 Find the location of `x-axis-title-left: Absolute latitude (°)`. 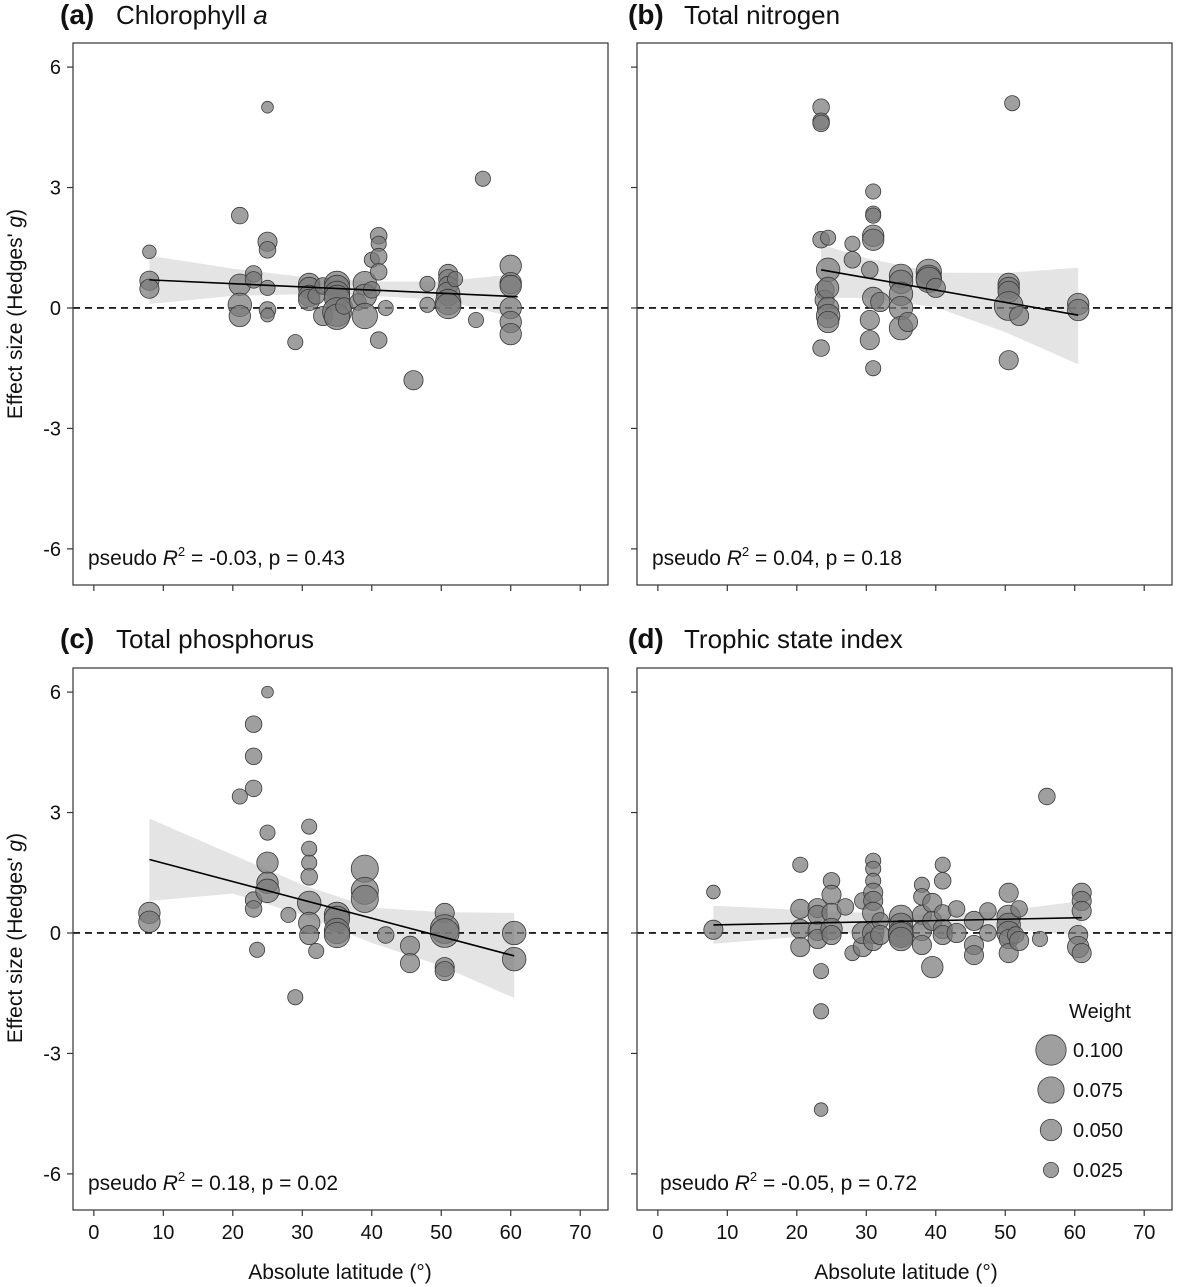

x-axis-title-left: Absolute latitude (°) is located at coordinates (340, 1272).